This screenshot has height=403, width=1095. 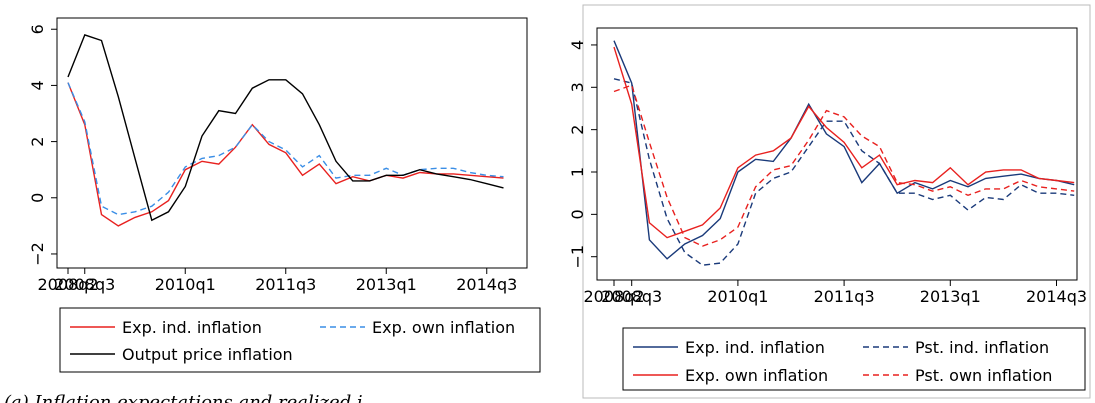 What do you see at coordinates (577, 87) in the screenshot?
I see `y-tick-label: 3` at bounding box center [577, 87].